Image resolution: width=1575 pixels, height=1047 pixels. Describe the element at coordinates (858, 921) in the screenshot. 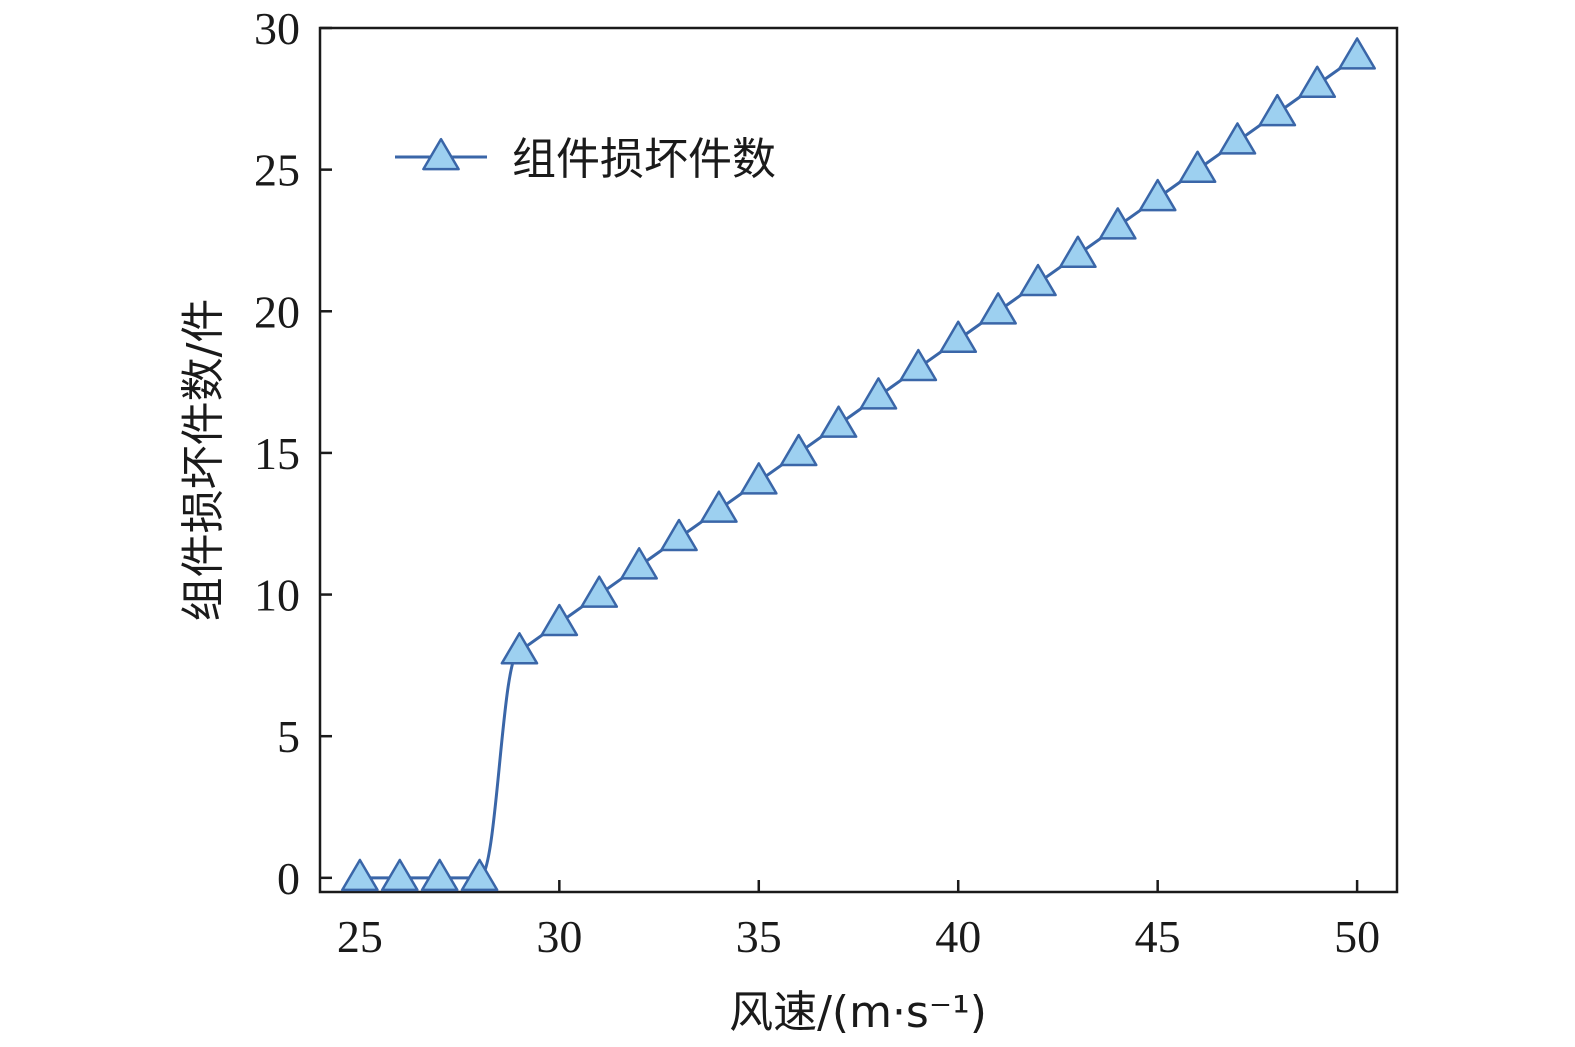

I see `x-axis: 25 30 35 40 45 50` at that location.